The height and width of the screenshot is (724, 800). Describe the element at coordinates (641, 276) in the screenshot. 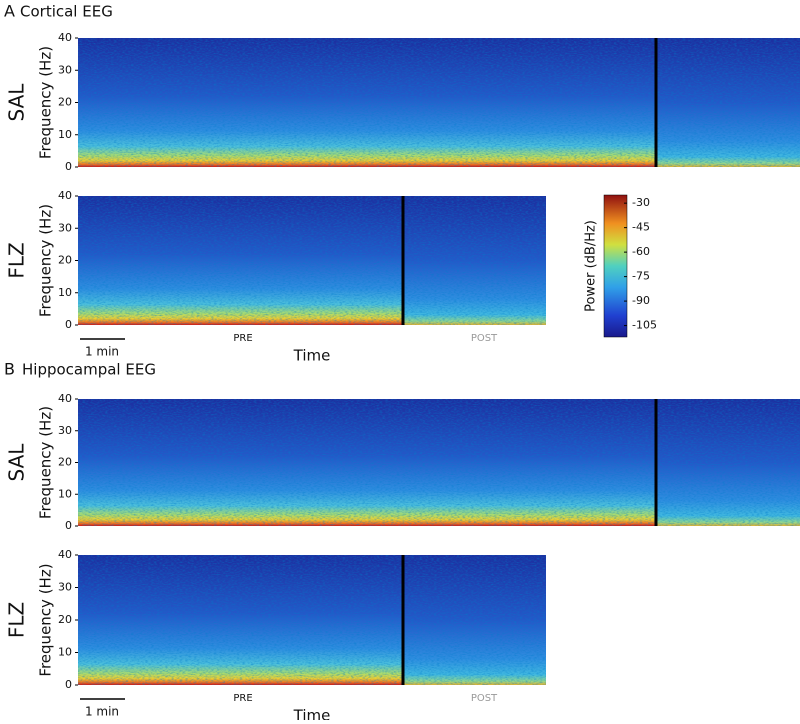

I see `colorbar-tick-label: -75` at that location.